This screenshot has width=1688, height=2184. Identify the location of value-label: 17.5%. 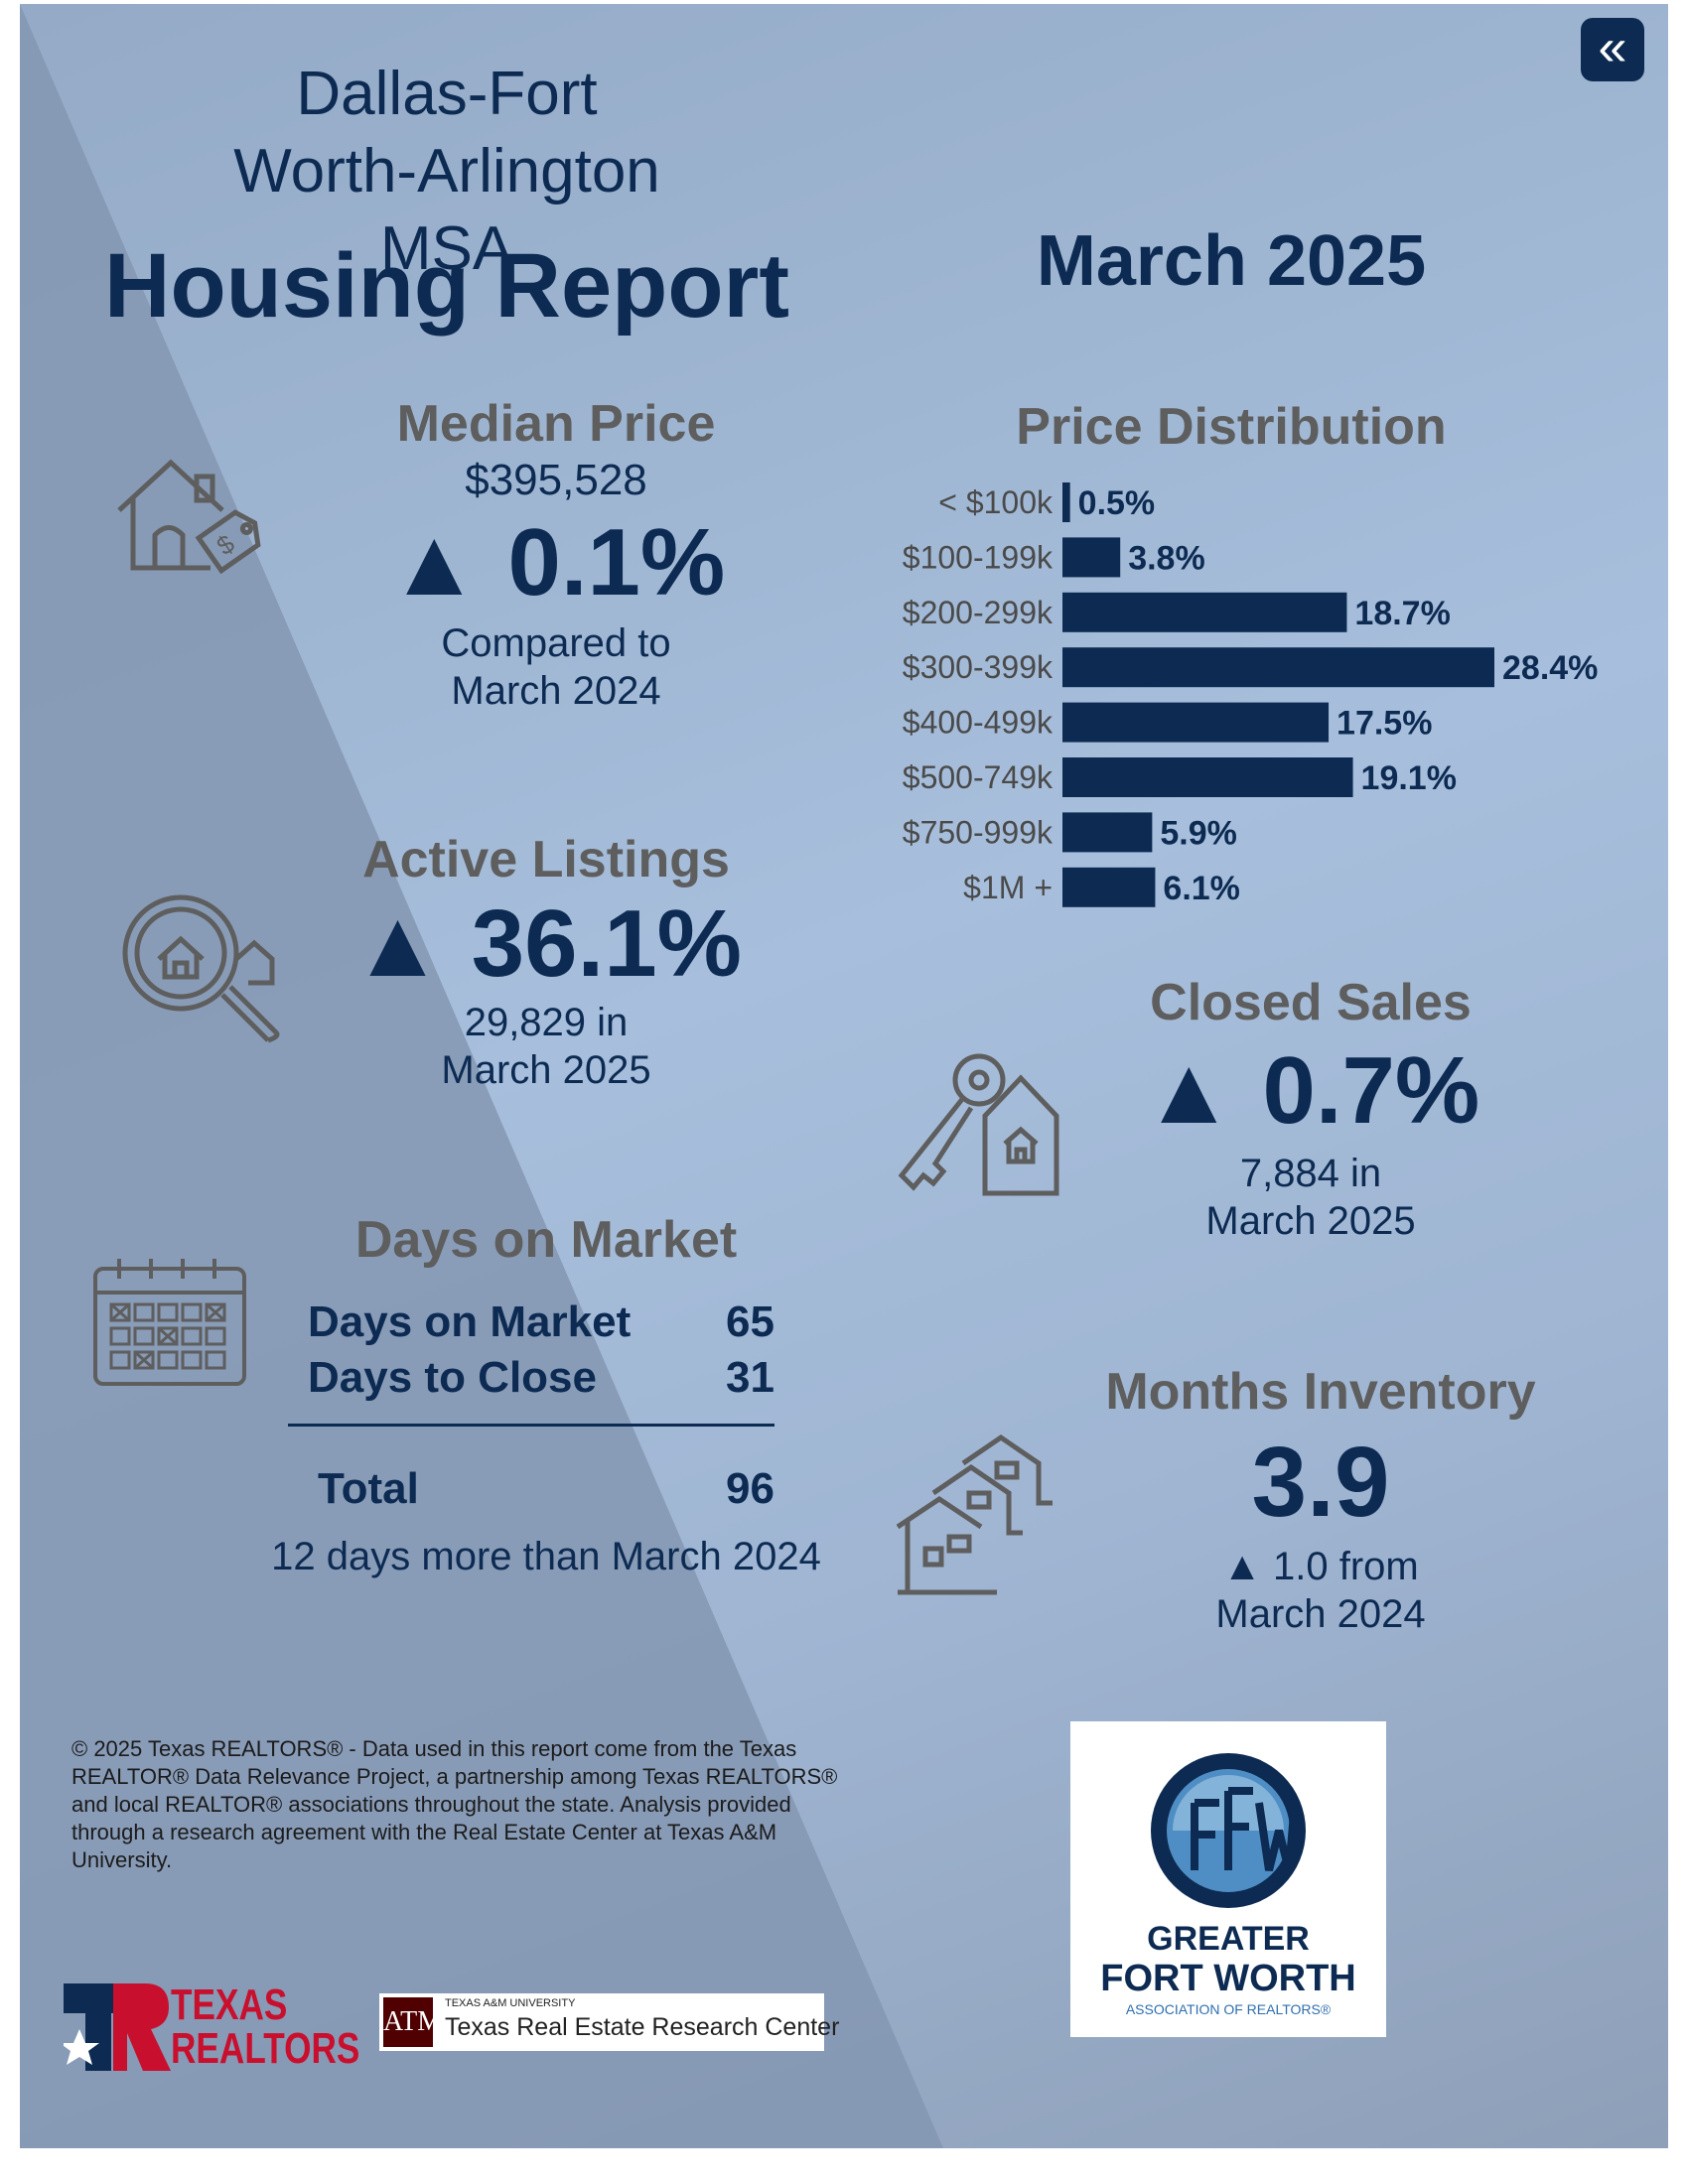
(1384, 724).